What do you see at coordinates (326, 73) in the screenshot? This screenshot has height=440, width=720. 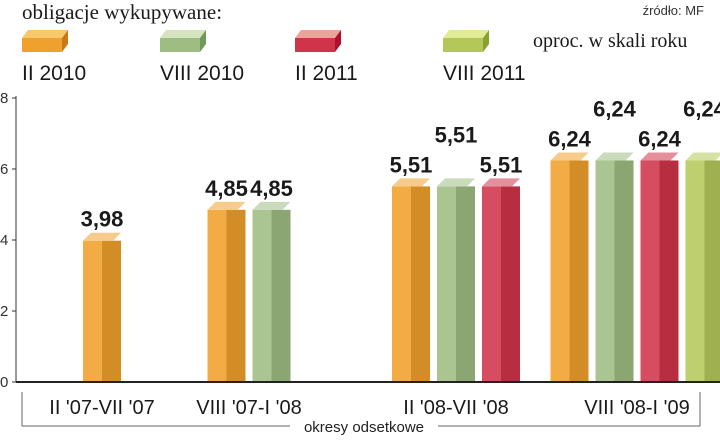 I see `legend-label-ii-2011: II 2011` at bounding box center [326, 73].